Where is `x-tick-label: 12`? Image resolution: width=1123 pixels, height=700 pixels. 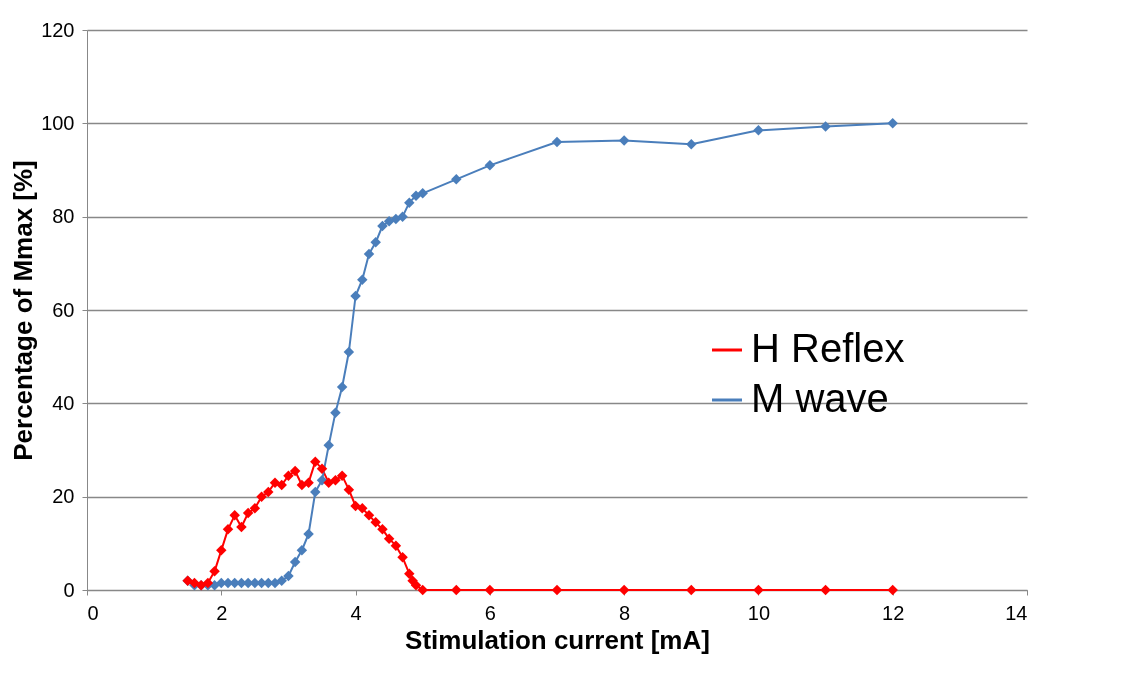 x-tick-label: 12 is located at coordinates (893, 612).